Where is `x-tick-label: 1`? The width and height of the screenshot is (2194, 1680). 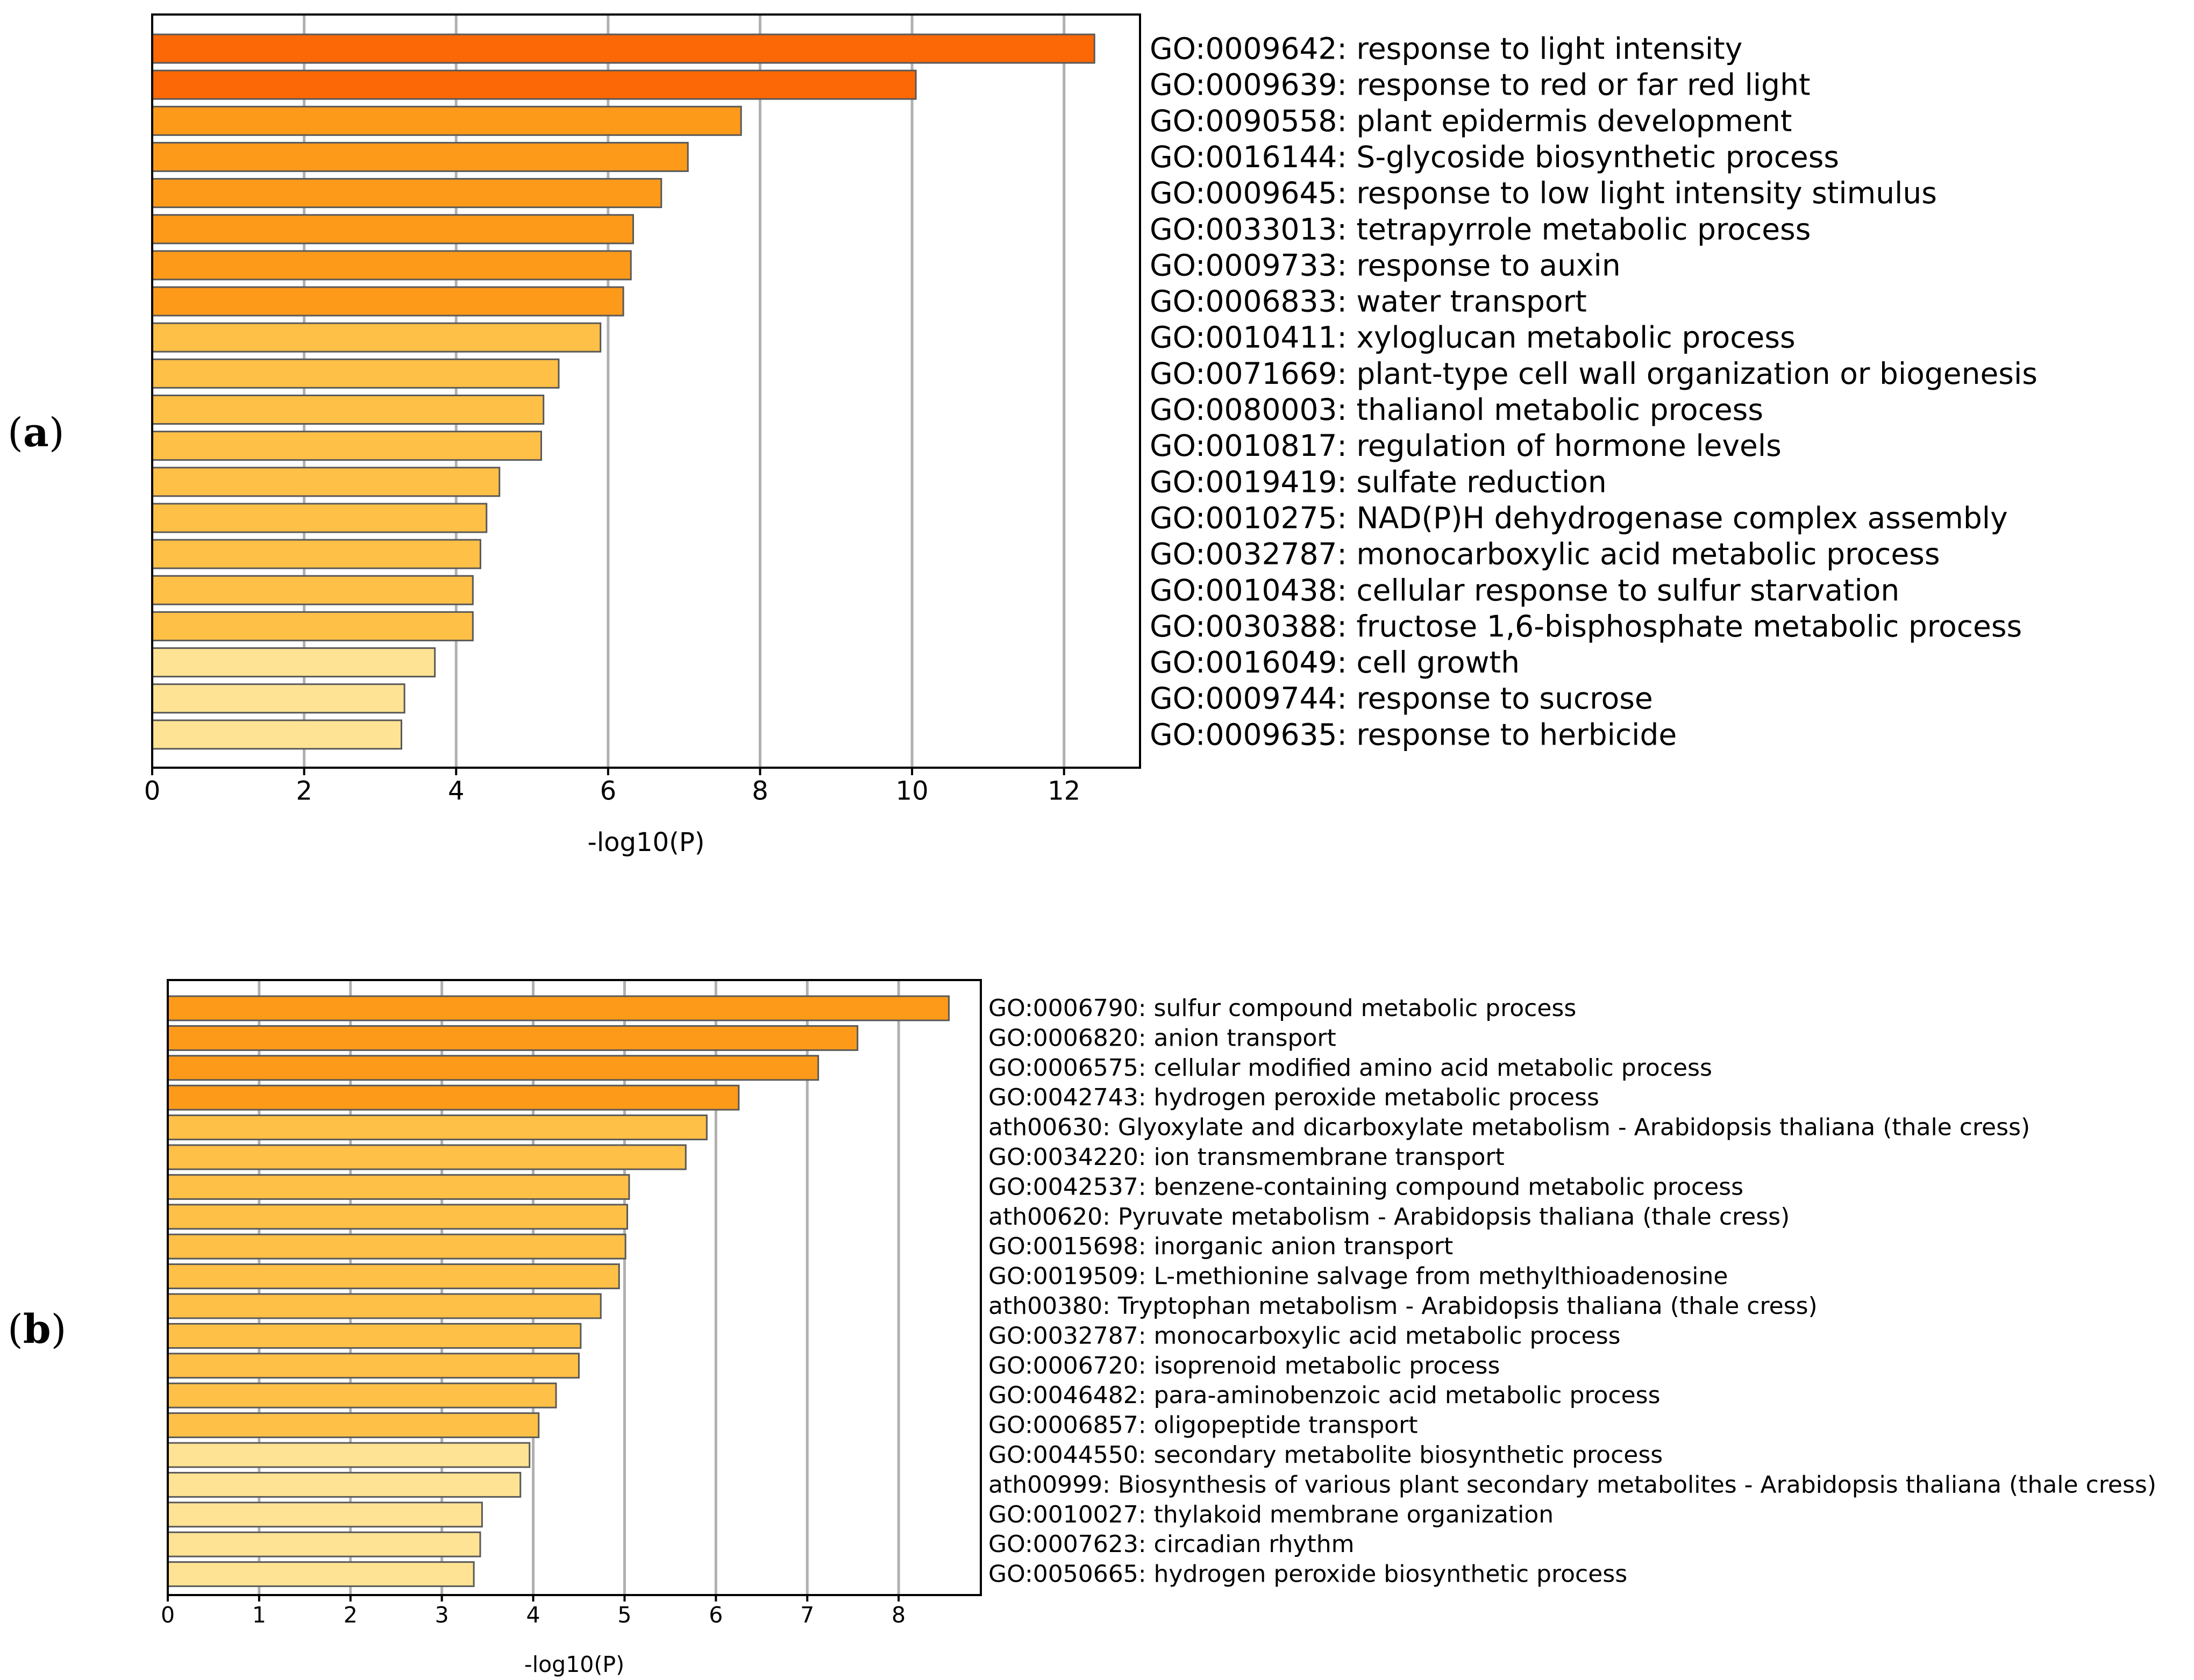 x-tick-label: 1 is located at coordinates (259, 1615).